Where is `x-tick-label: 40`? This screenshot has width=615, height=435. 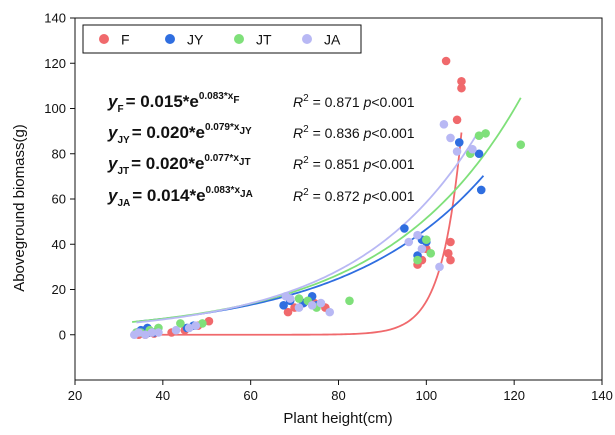 x-tick-label: 40 is located at coordinates (163, 395).